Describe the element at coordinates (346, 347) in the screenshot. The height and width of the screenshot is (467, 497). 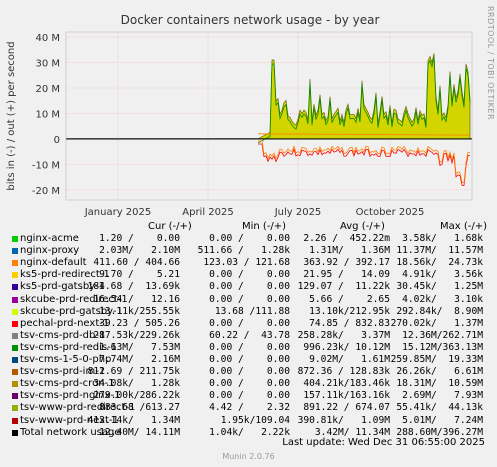
I see `legend-avg: 996.23k/ 10.12M` at that location.